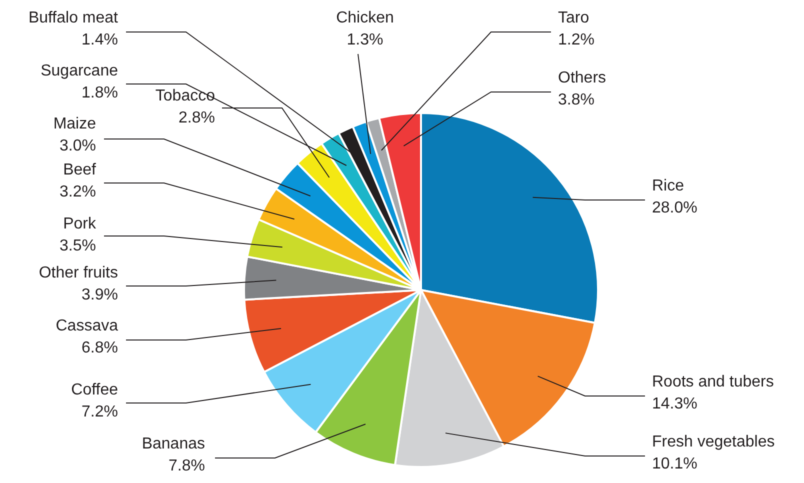 This screenshot has width=804, height=483. Describe the element at coordinates (100, 347) in the screenshot. I see `data-label: 6.8%` at that location.